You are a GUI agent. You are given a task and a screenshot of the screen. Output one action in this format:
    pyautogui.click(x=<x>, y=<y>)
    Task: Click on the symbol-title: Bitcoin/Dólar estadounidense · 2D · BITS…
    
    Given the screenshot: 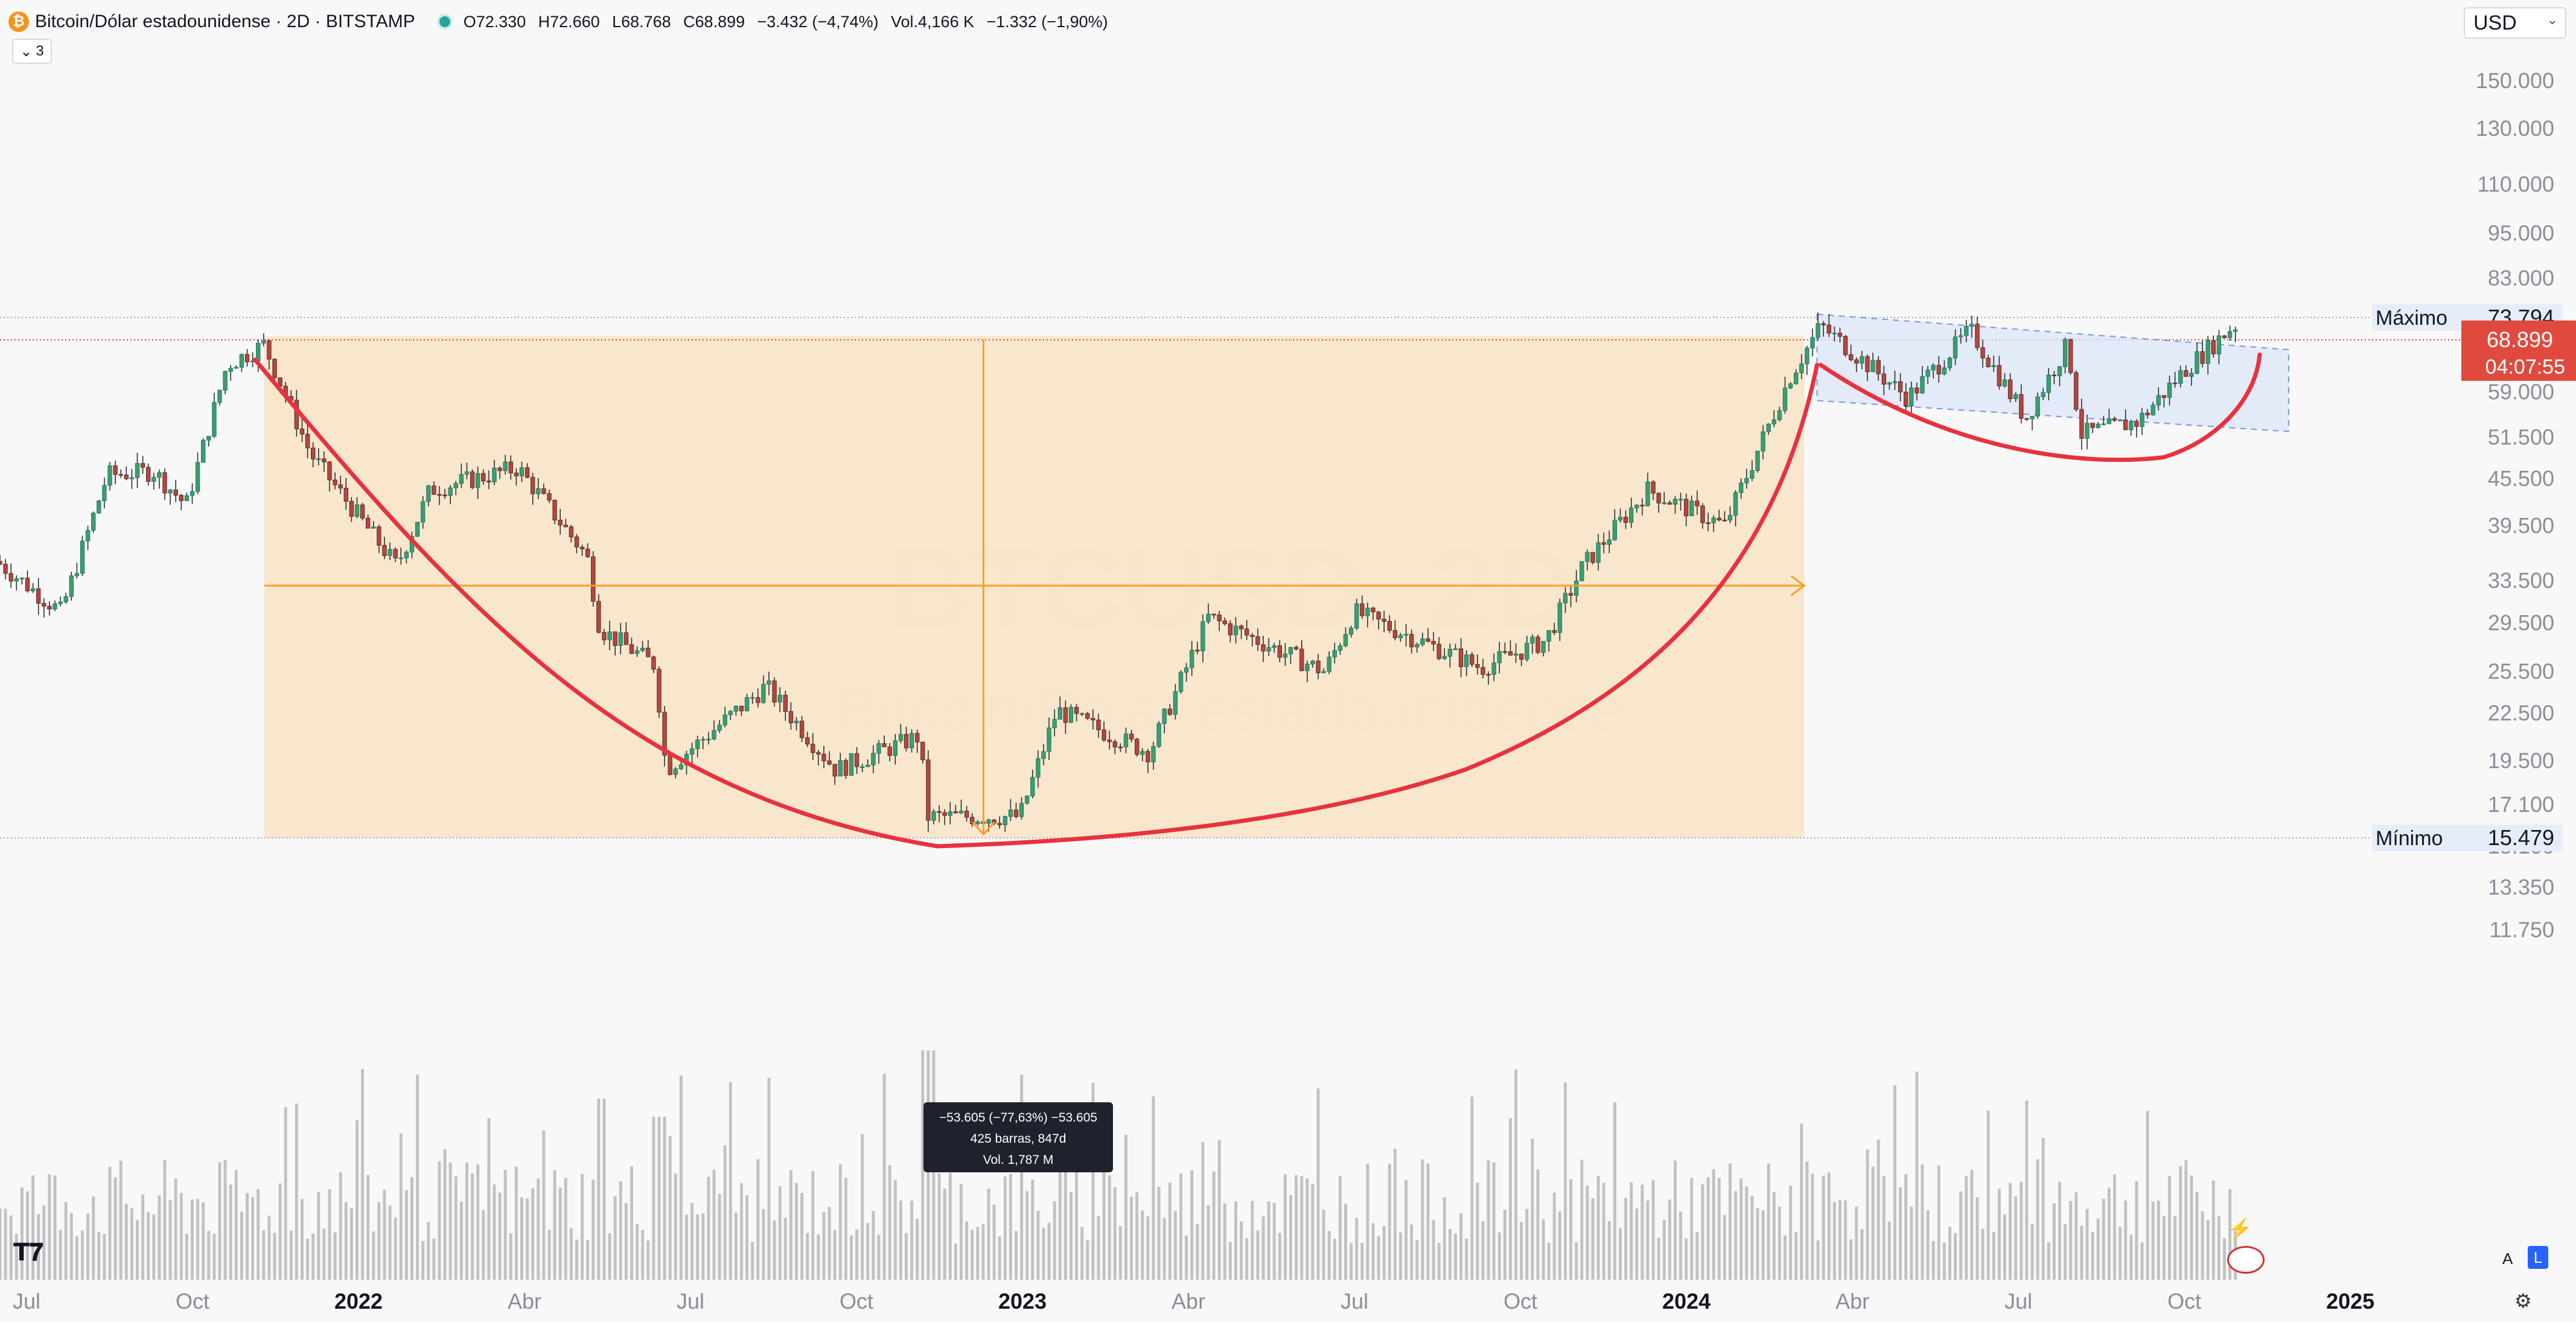 What is the action you would take?
    pyautogui.click(x=225, y=21)
    